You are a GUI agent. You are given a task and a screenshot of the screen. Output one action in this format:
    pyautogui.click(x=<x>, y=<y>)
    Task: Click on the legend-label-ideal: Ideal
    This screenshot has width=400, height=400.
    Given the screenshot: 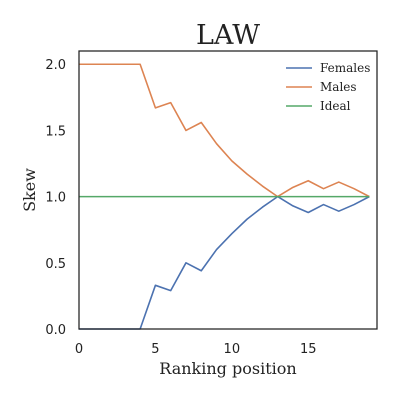 What is the action you would take?
    pyautogui.click(x=335, y=106)
    